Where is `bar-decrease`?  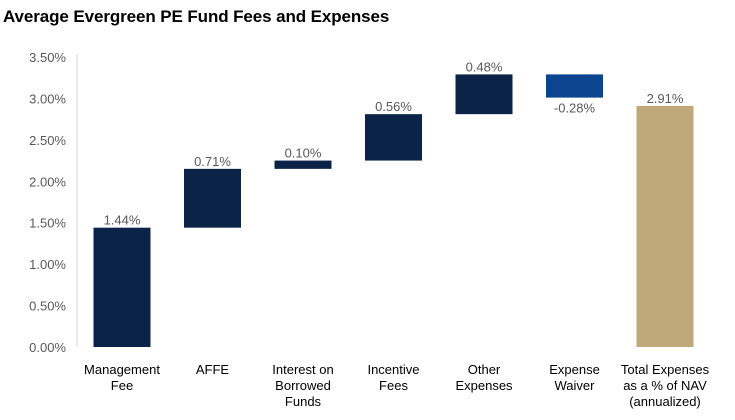
bar-decrease is located at coordinates (574, 86).